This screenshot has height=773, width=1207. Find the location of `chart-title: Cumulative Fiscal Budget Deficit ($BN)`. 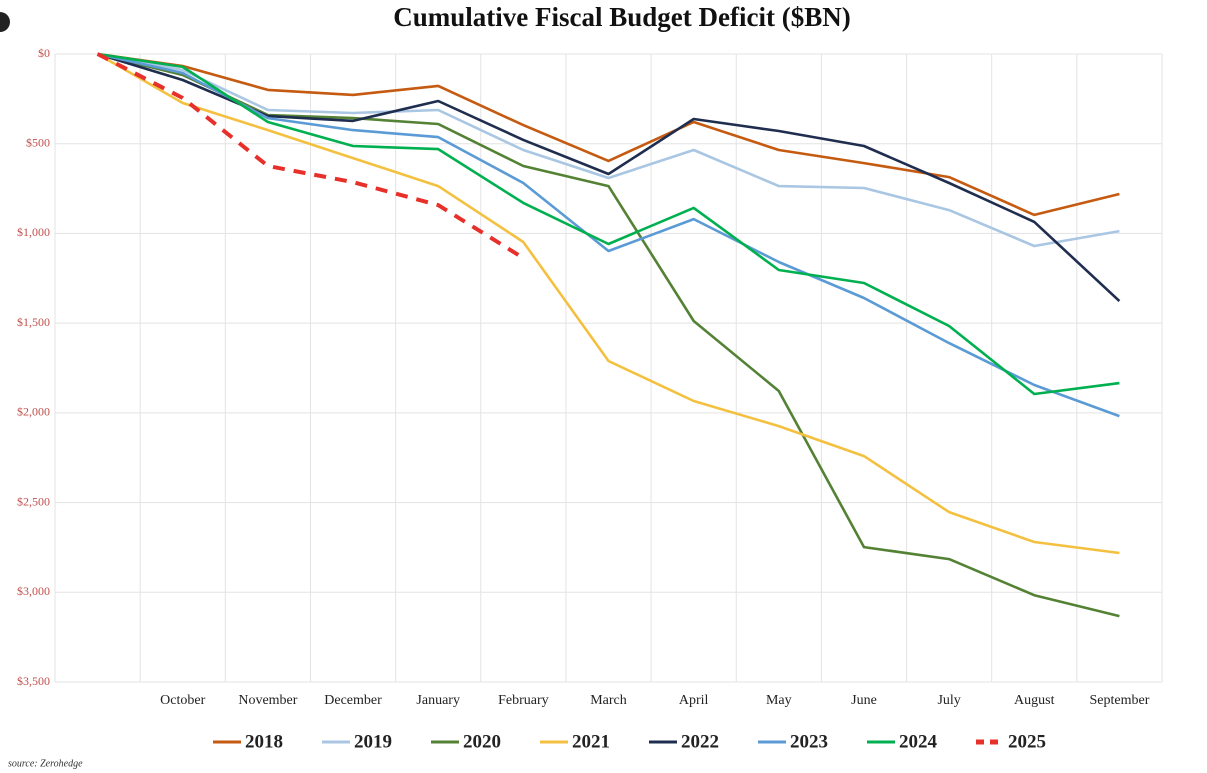

chart-title: Cumulative Fiscal Budget Deficit ($BN) is located at coordinates (621, 17).